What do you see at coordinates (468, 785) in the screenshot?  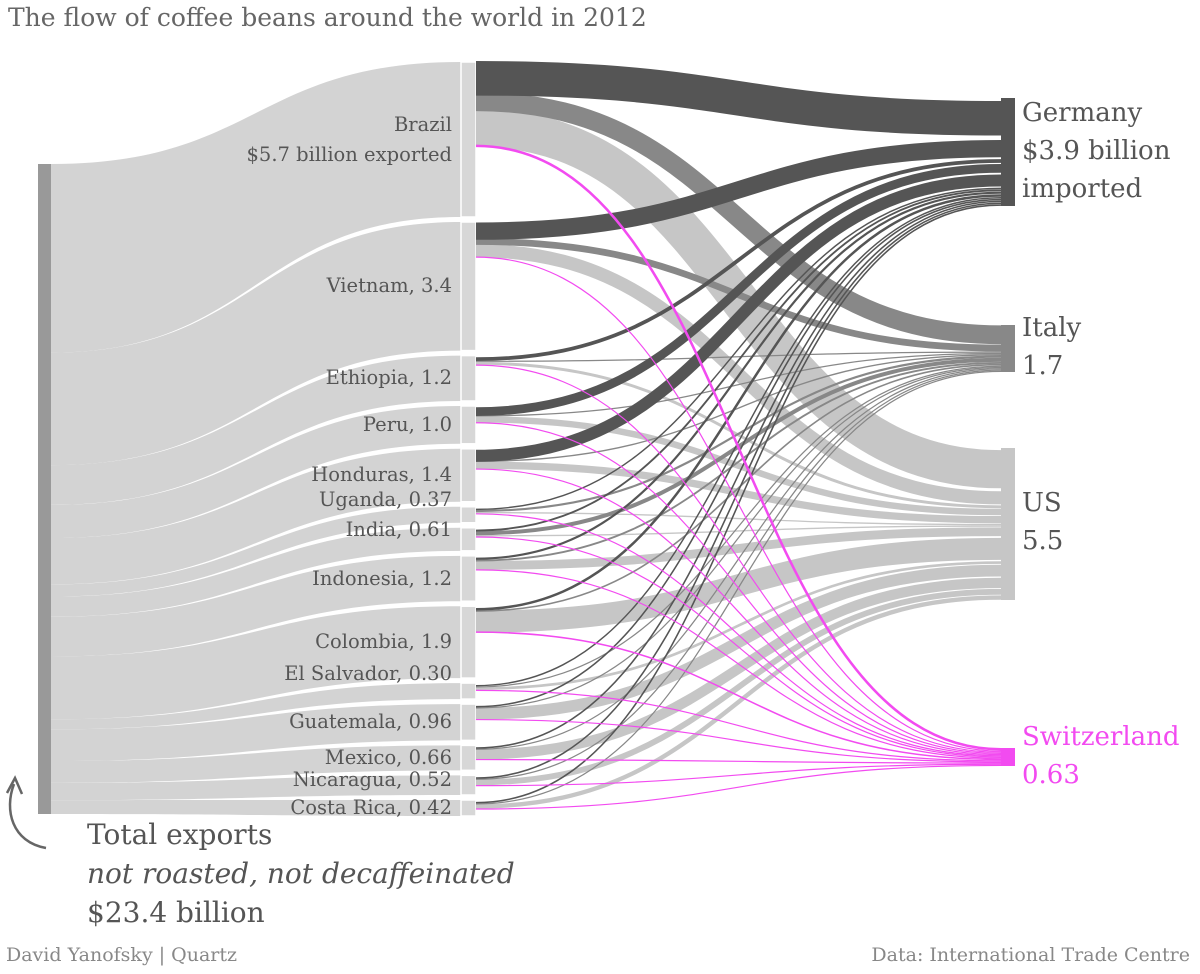 I see `exporter-node-nicaragua` at bounding box center [468, 785].